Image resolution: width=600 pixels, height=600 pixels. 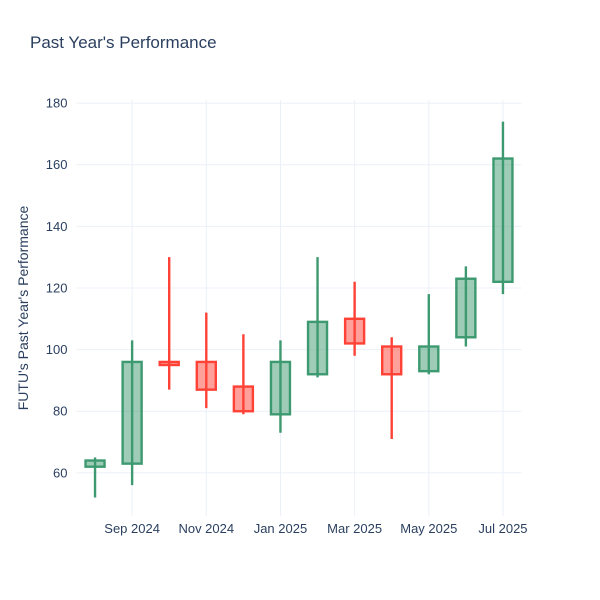 What do you see at coordinates (60, 411) in the screenshot?
I see `y-tick-label: 80` at bounding box center [60, 411].